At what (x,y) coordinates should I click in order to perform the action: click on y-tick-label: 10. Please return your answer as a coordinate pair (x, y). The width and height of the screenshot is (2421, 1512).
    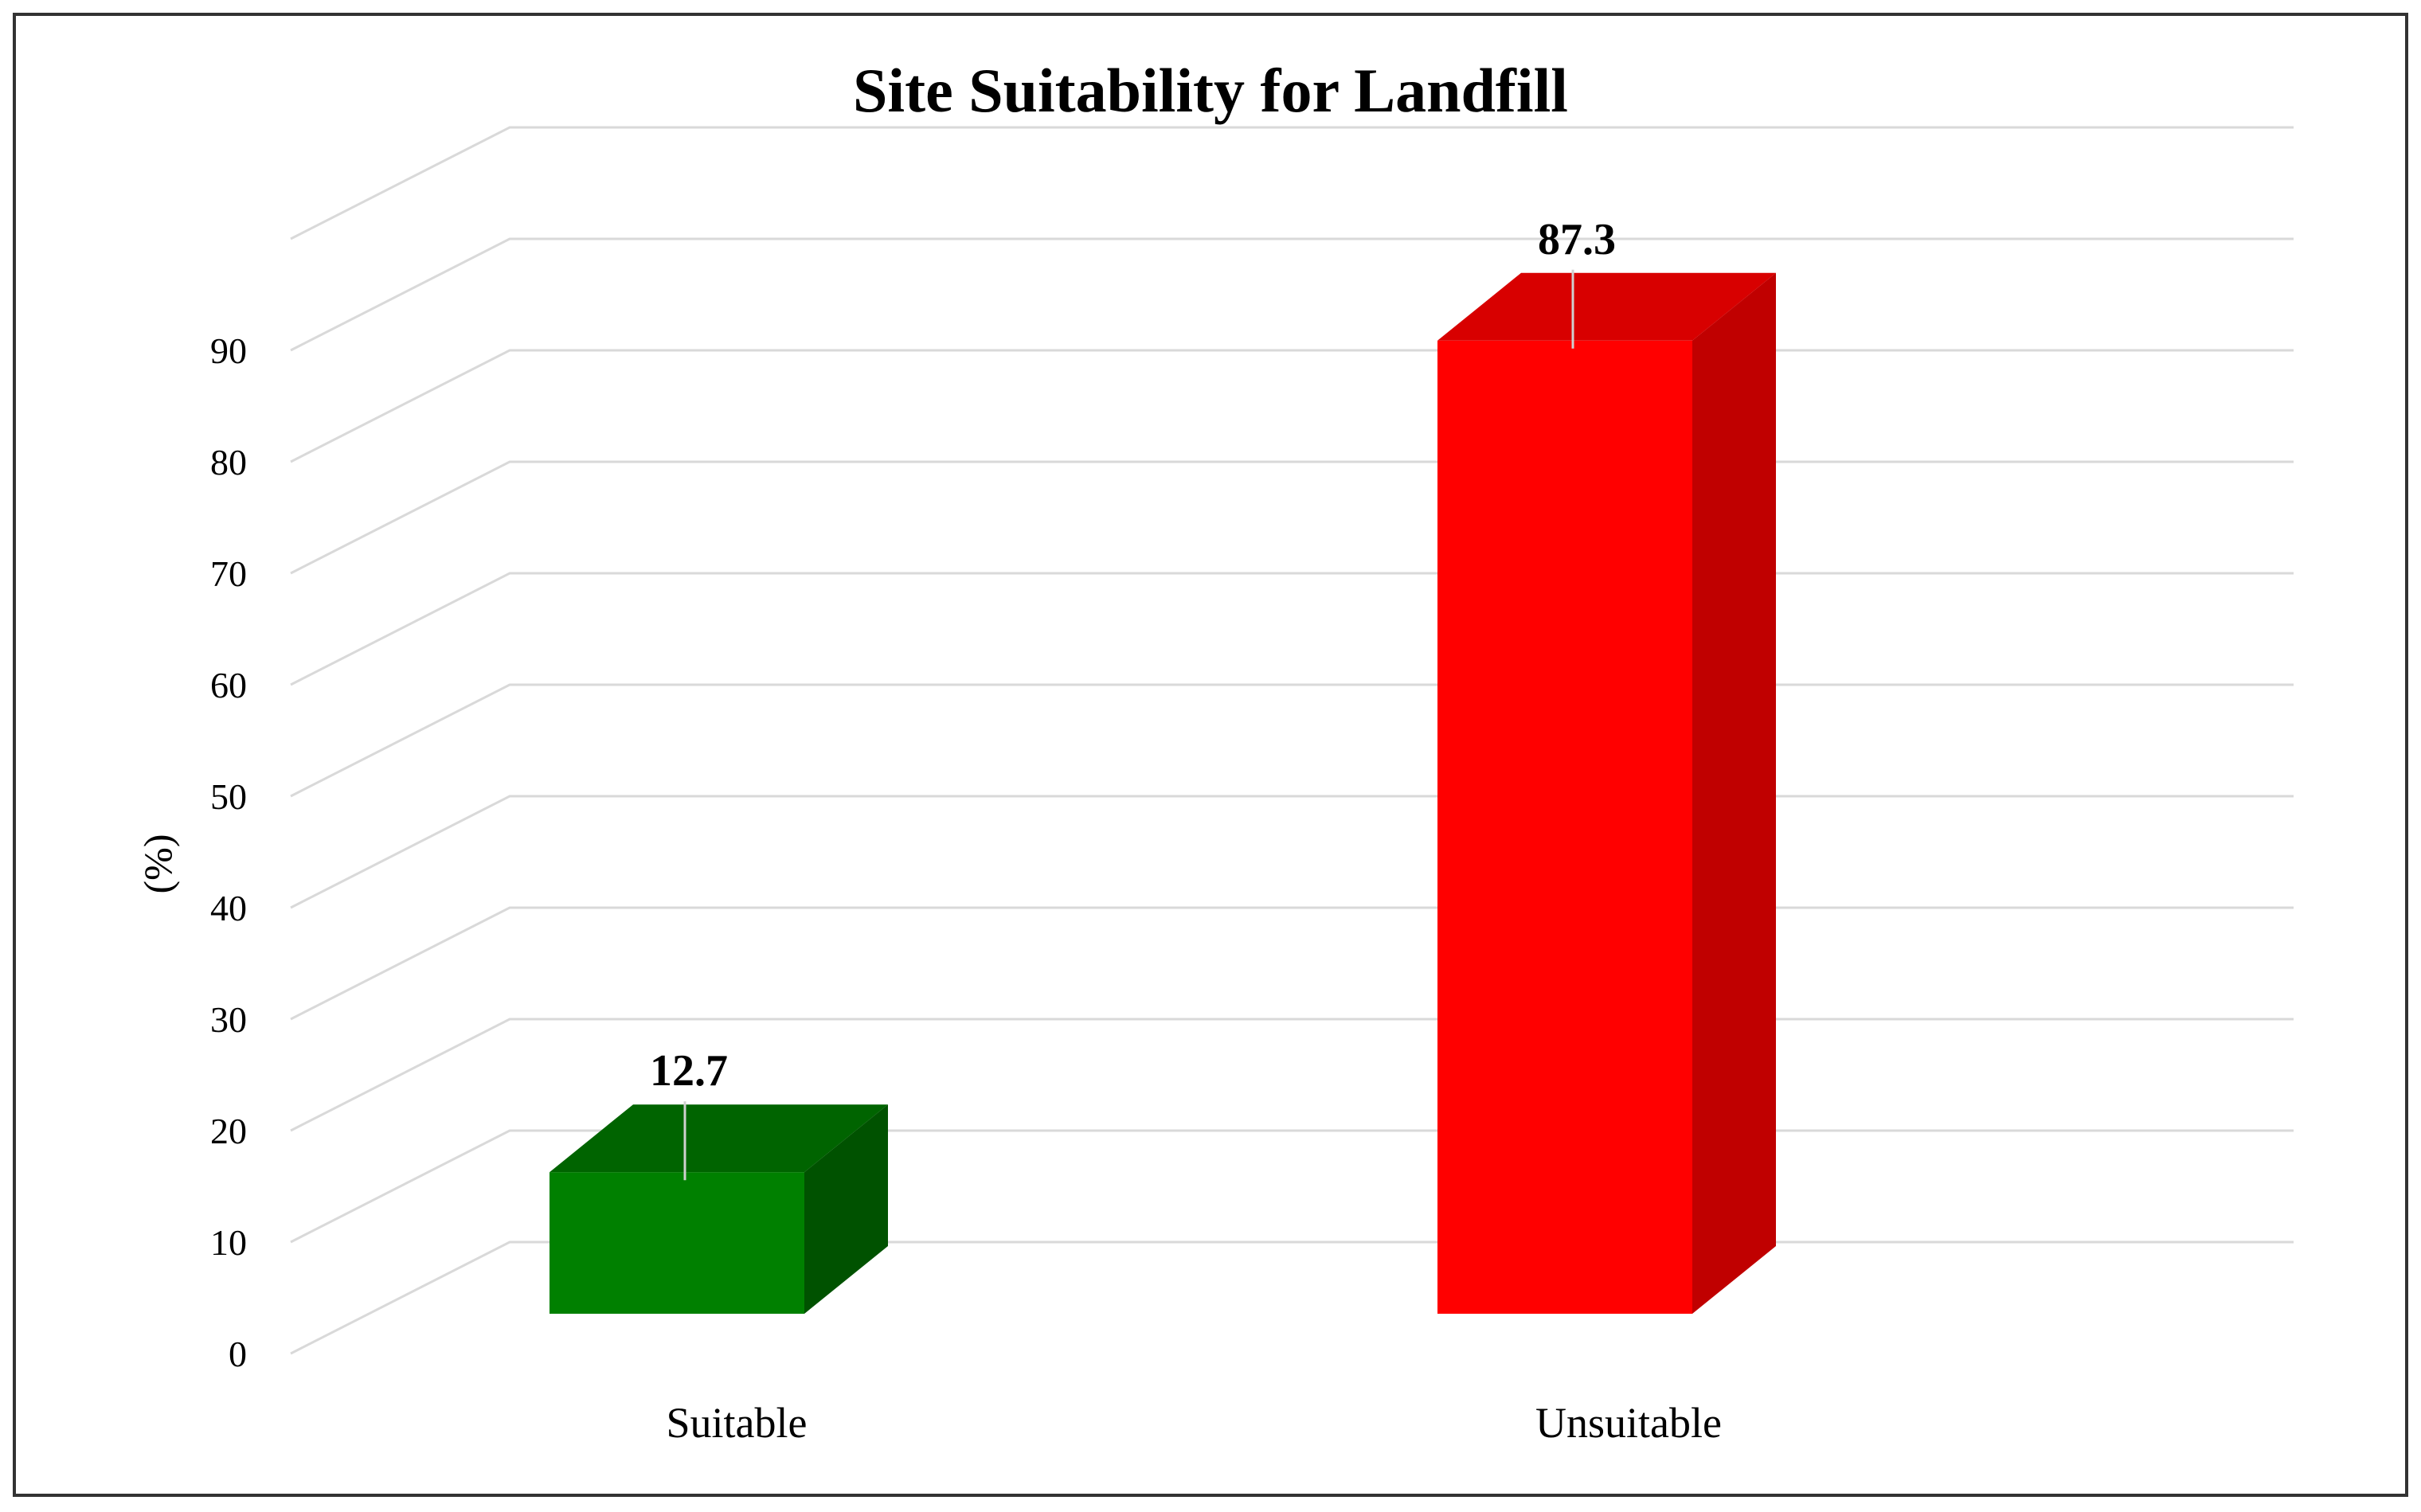
    Looking at the image, I should click on (228, 1242).